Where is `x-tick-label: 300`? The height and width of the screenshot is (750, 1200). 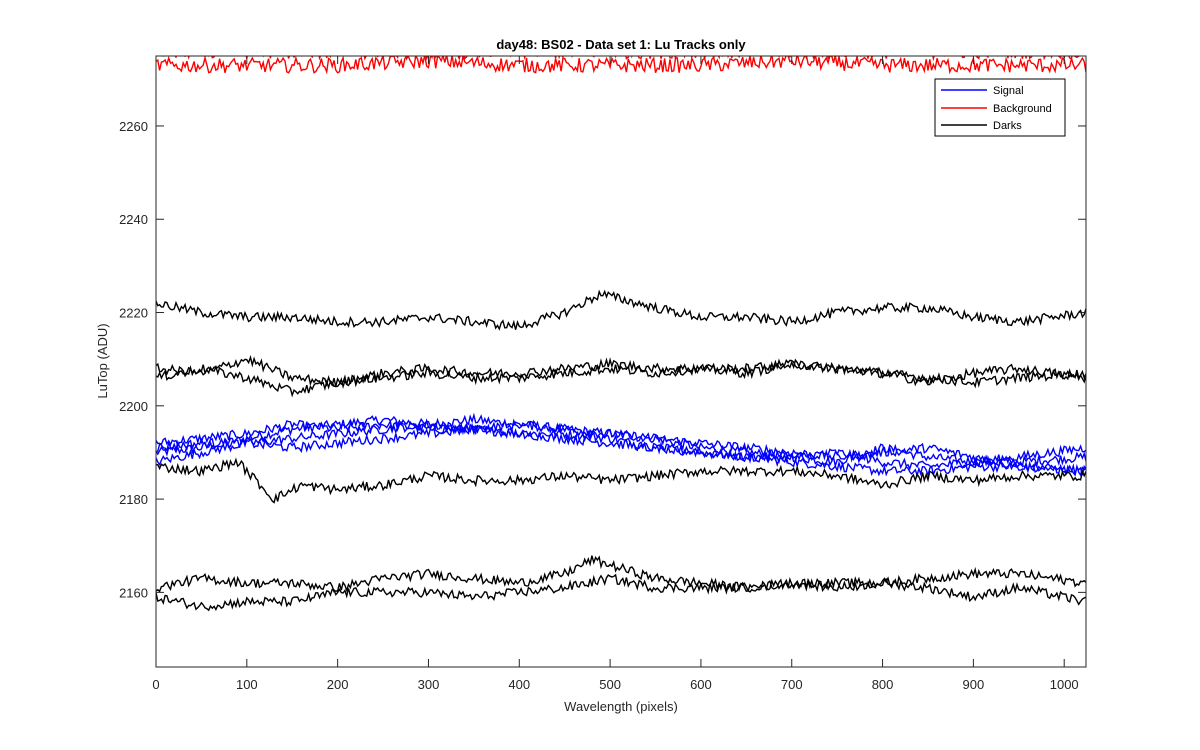
x-tick-label: 300 is located at coordinates (429, 684).